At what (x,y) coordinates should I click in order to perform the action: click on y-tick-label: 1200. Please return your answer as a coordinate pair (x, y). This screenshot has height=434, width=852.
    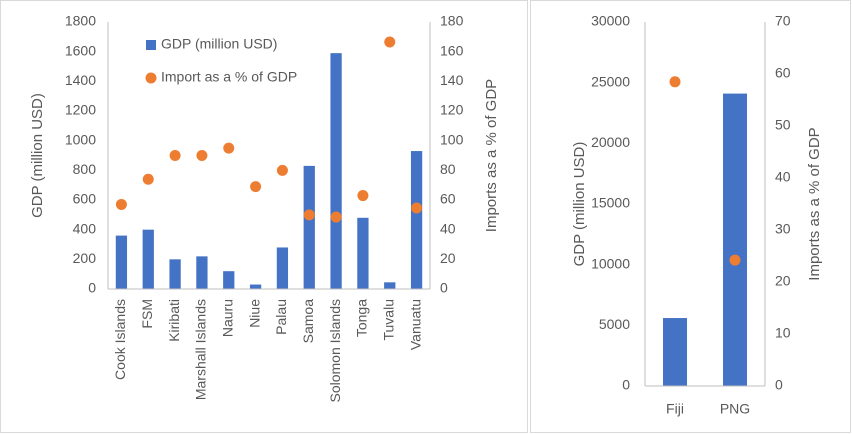
    Looking at the image, I should click on (80, 110).